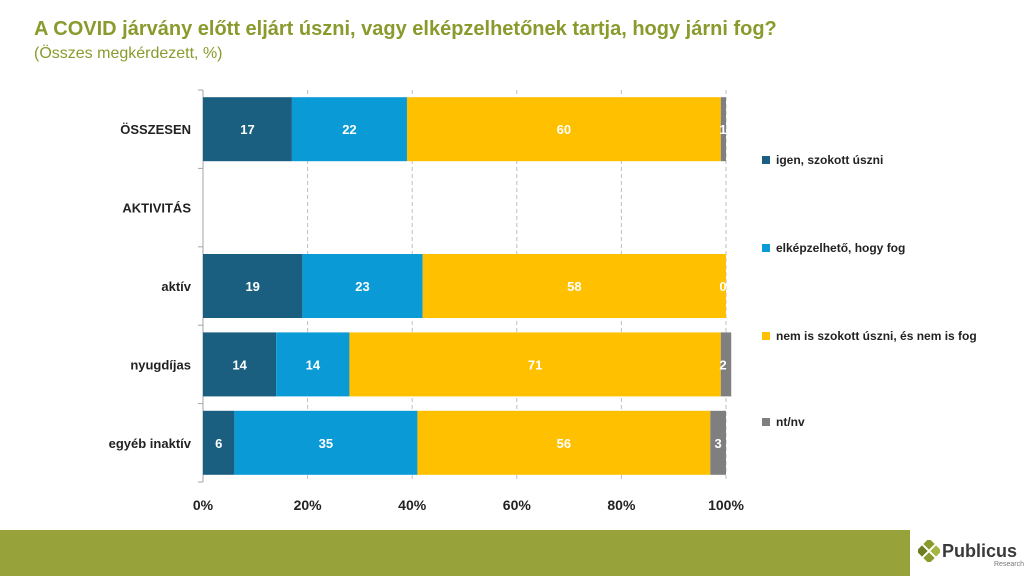 The image size is (1024, 576). I want to click on data-label: 3, so click(718, 443).